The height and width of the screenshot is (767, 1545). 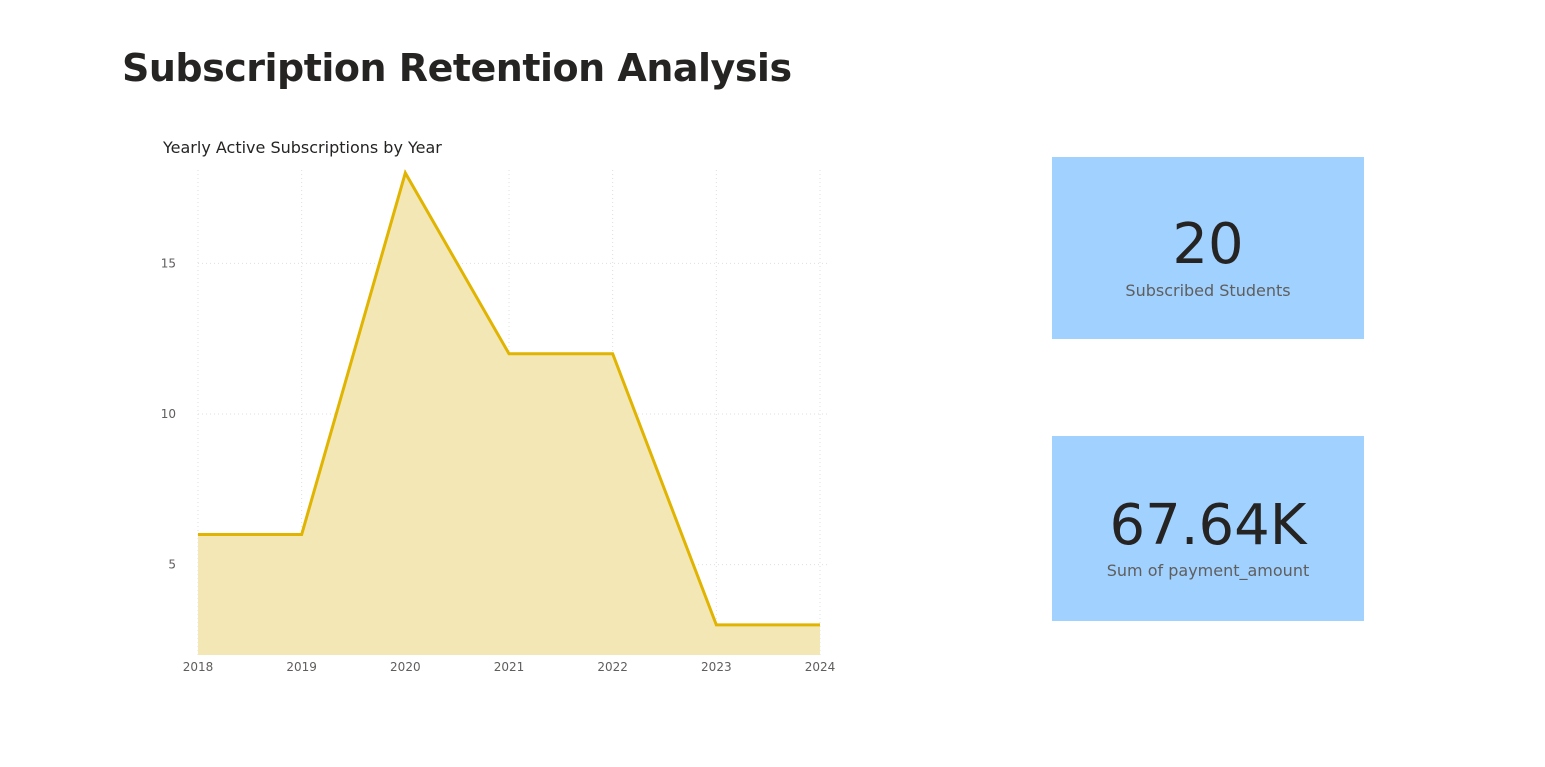 I want to click on kpi-value-payment-sum: 67.64K, so click(x=1208, y=525).